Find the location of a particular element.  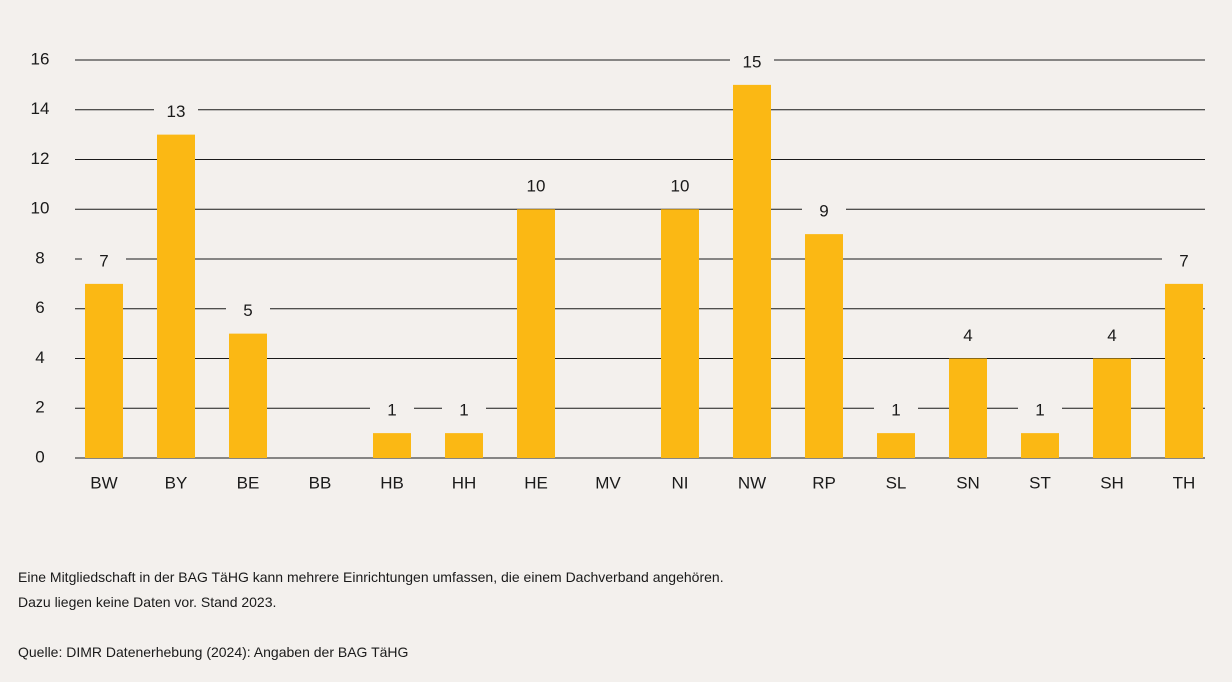

x-tick-label: HB is located at coordinates (392, 482).